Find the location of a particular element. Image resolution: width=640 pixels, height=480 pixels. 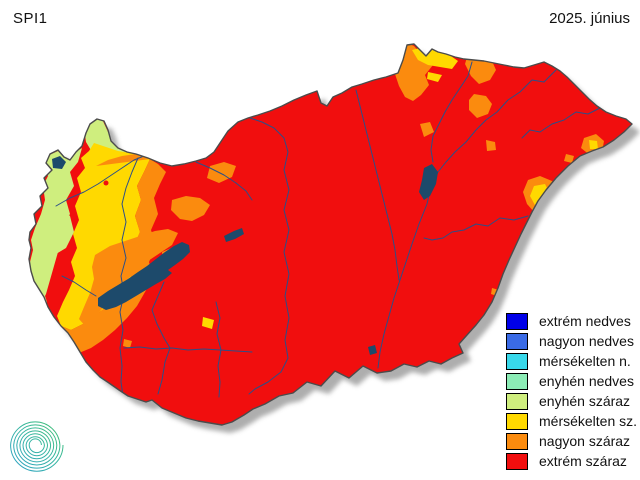

lake-balaton is located at coordinates (144, 276).